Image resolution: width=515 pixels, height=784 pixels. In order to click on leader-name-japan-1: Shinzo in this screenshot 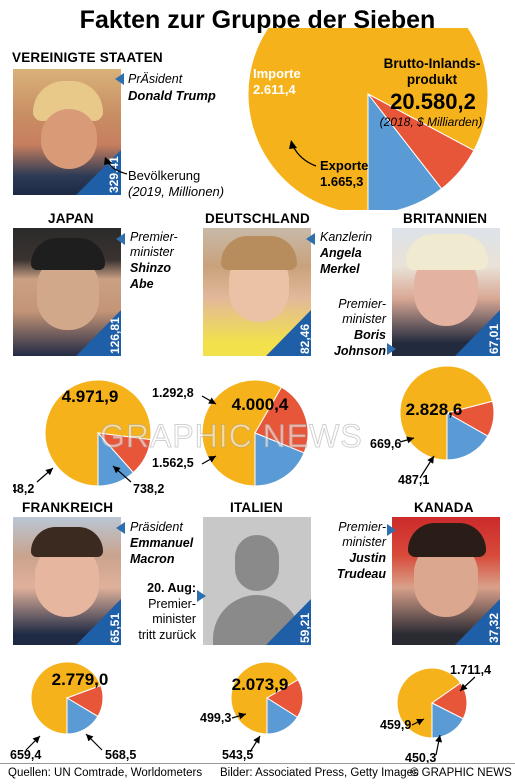, I will do `click(150, 268)`.